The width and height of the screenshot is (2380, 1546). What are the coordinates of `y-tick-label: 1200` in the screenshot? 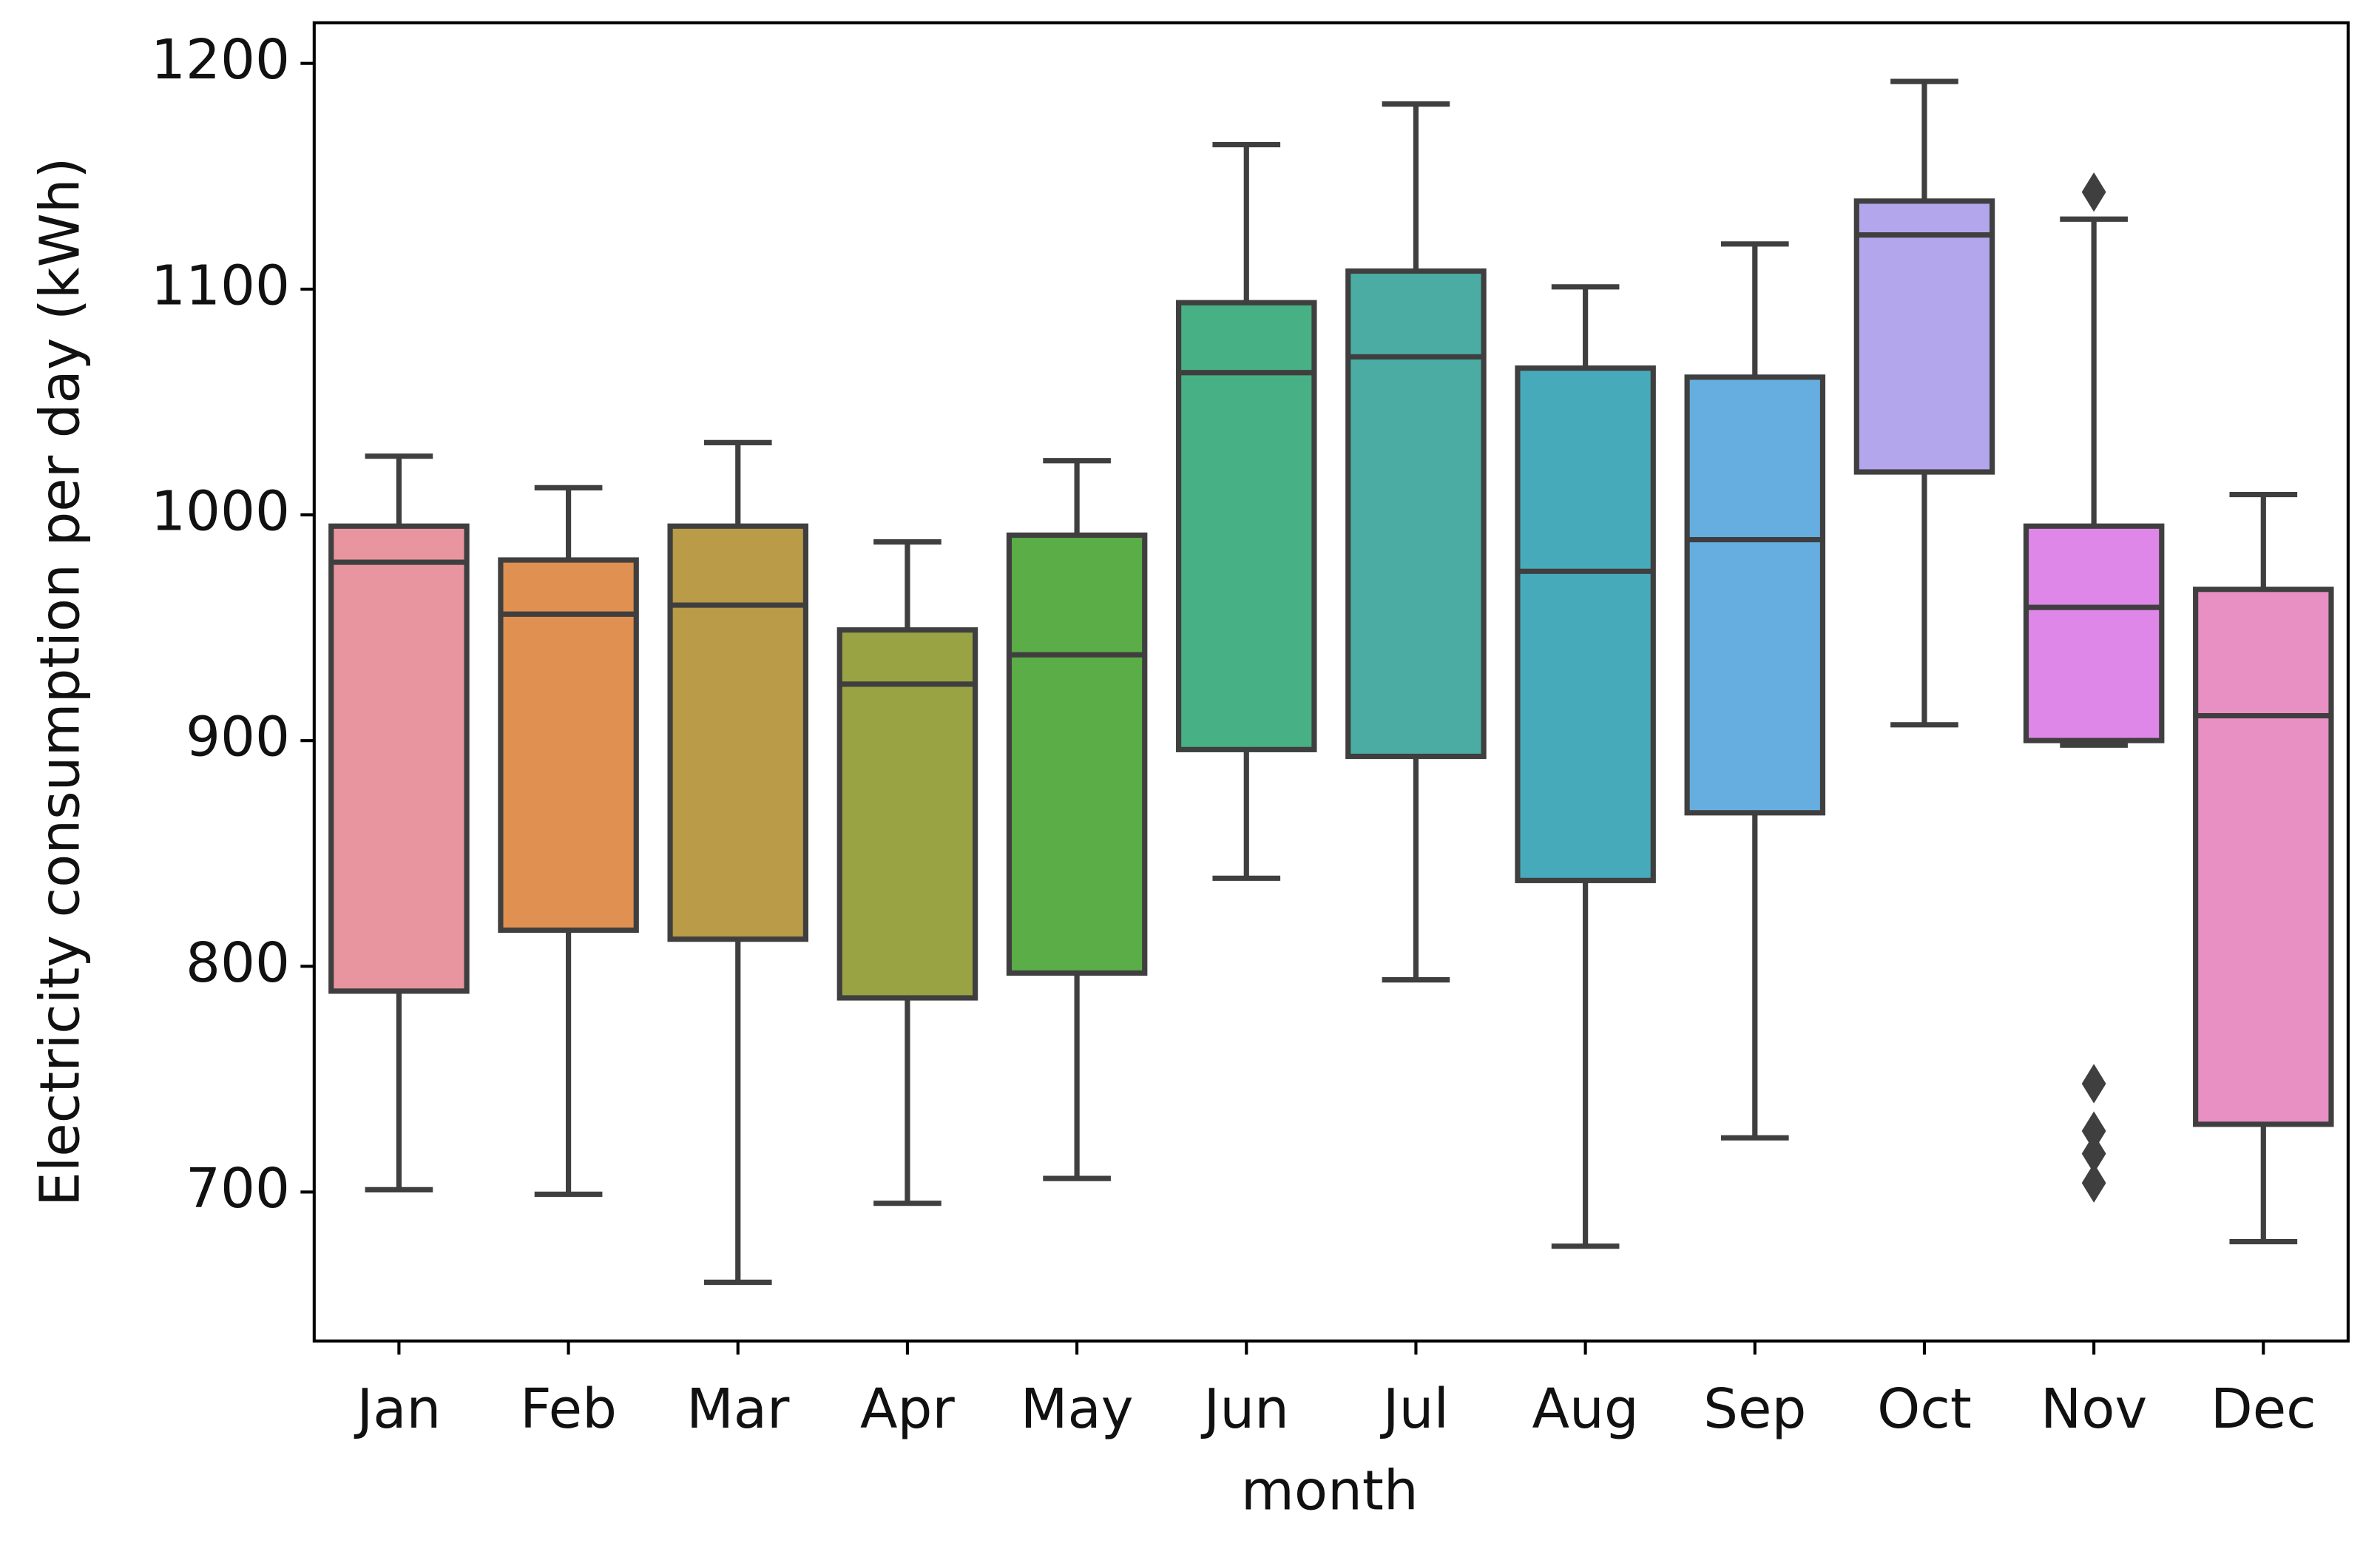 It's located at (221, 60).